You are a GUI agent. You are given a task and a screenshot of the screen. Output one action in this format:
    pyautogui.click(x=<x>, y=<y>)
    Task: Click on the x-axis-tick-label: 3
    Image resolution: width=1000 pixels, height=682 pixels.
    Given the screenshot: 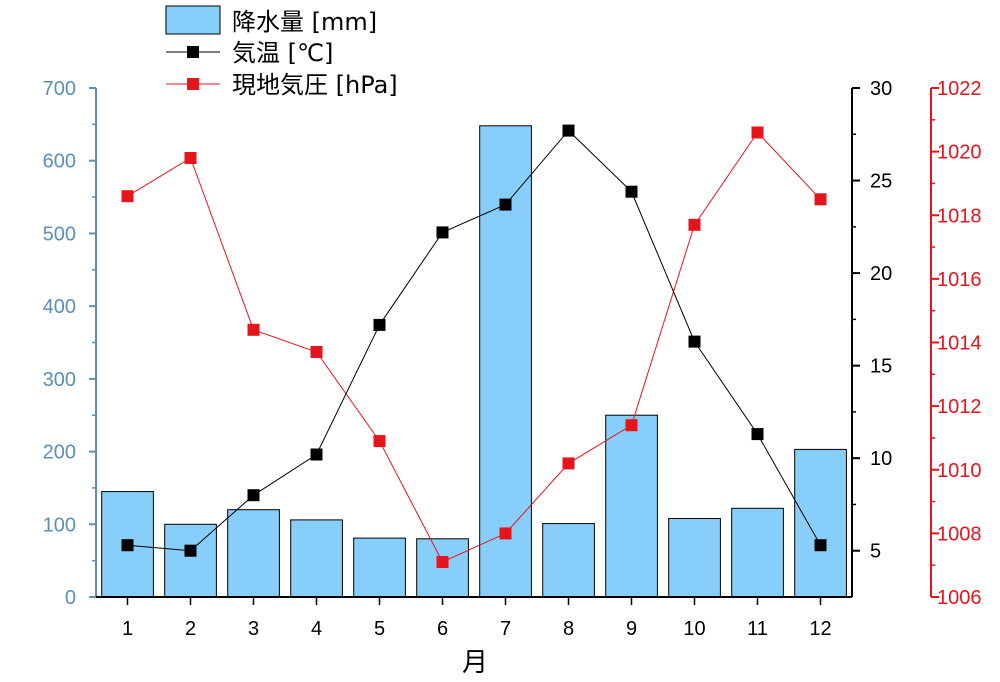 What is the action you would take?
    pyautogui.click(x=253, y=629)
    